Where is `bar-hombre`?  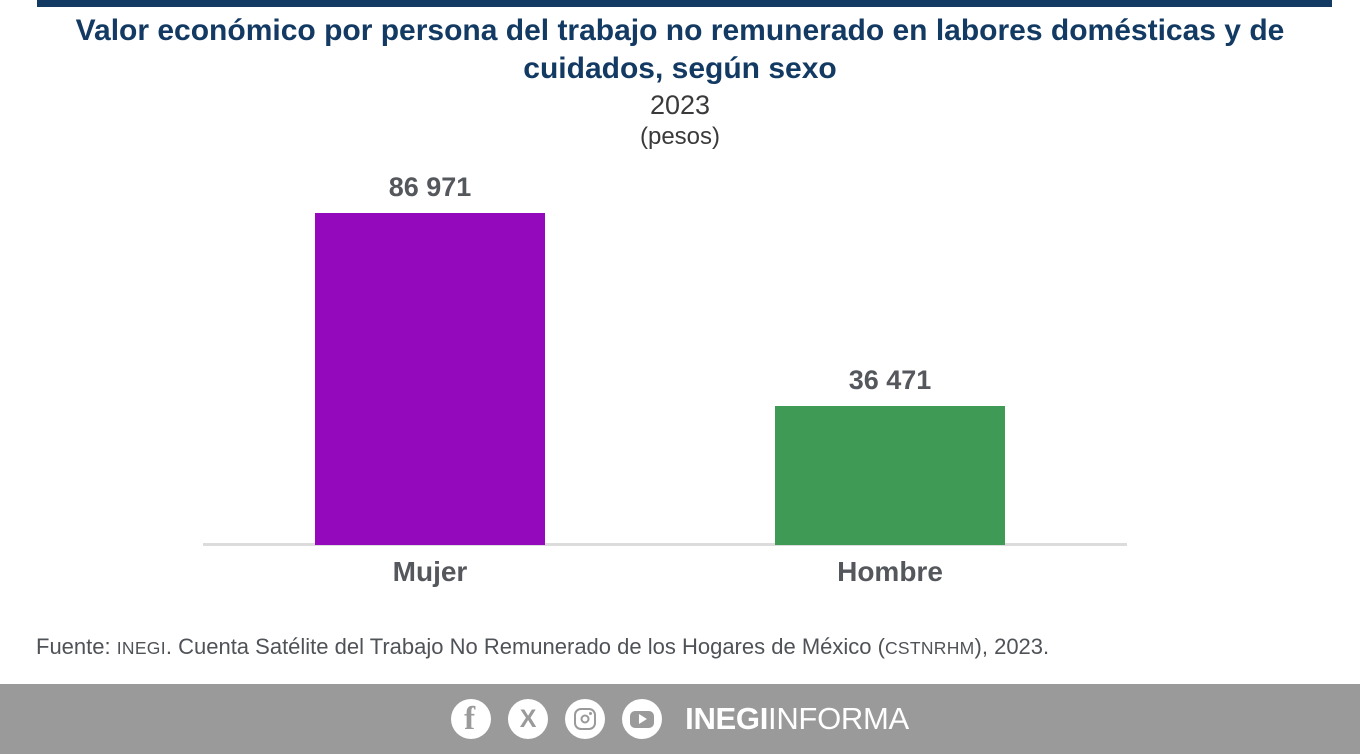
bar-hombre is located at coordinates (890, 475).